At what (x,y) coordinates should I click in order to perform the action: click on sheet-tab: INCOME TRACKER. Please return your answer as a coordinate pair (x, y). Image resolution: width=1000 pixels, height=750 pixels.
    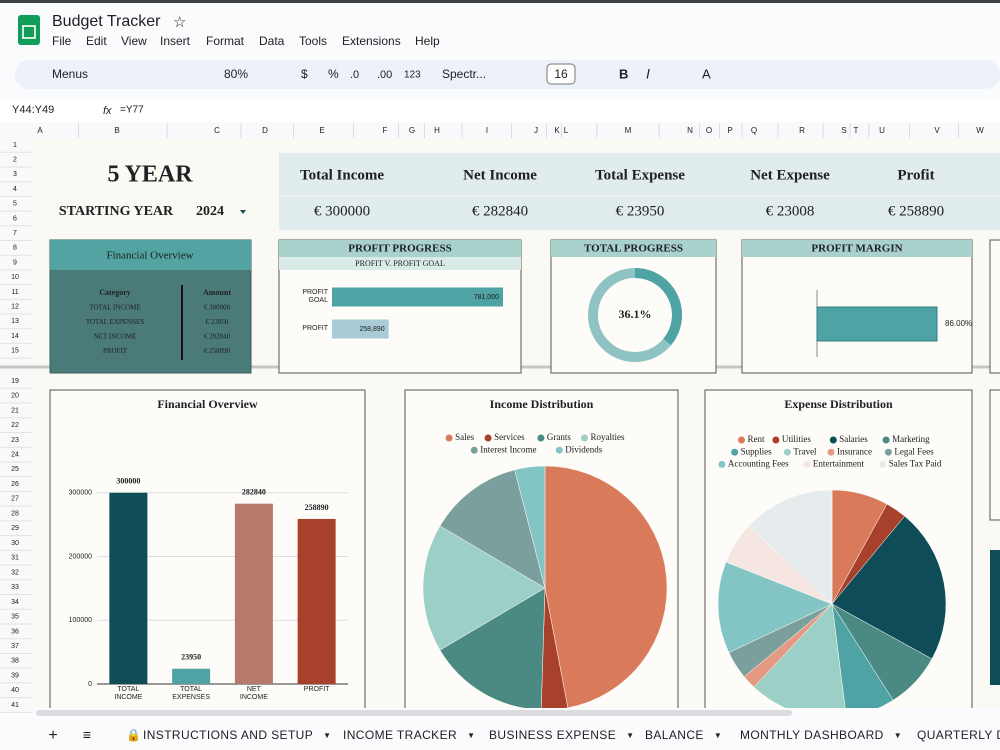
    Looking at the image, I should click on (400, 735).